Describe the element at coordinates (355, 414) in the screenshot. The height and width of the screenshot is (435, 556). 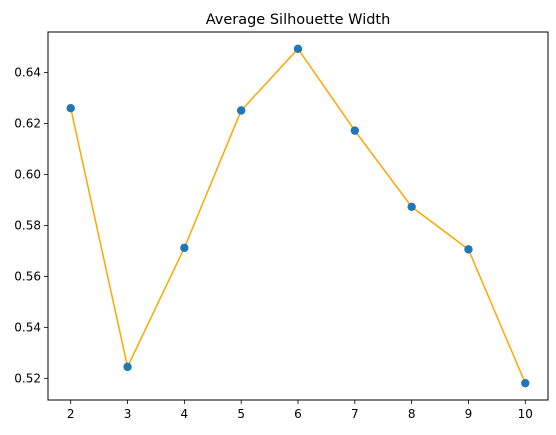
I see `x-tick-label: 7` at that location.